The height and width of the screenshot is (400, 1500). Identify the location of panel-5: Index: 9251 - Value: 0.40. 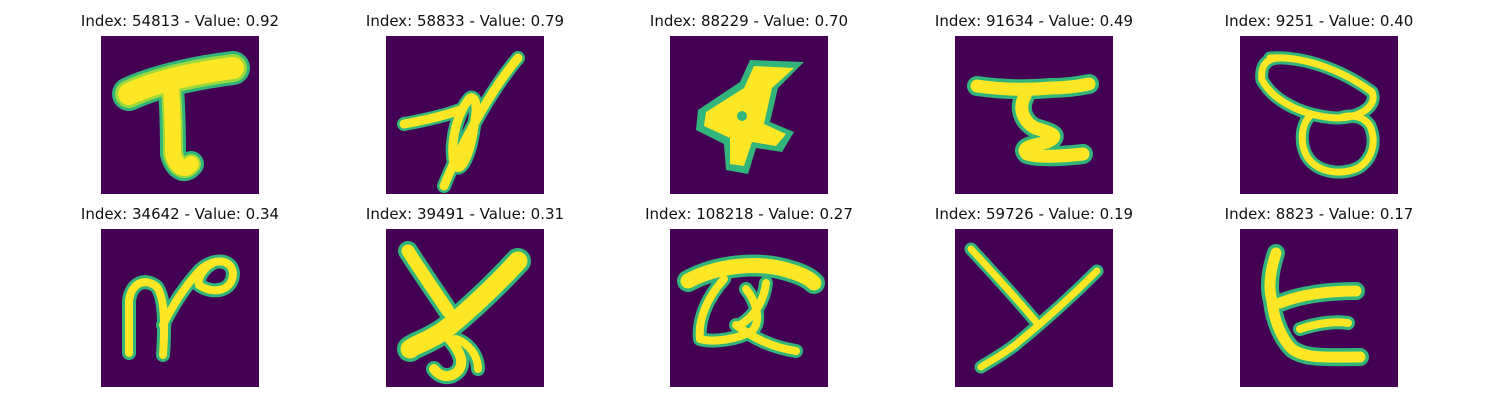
(1319, 103).